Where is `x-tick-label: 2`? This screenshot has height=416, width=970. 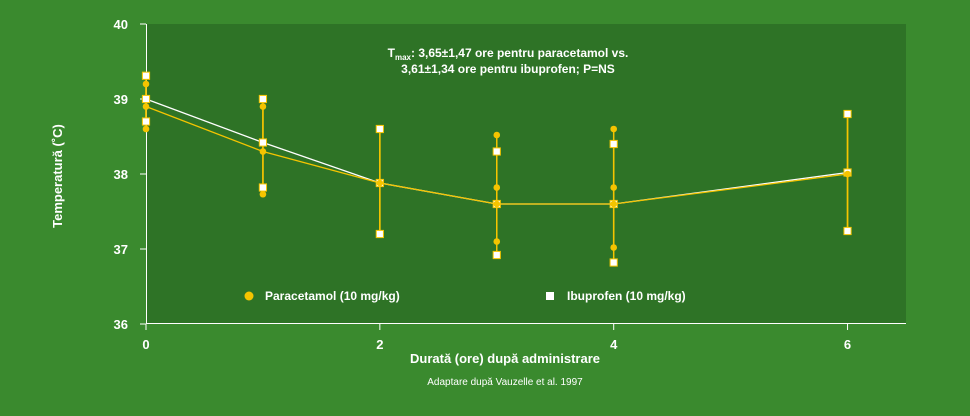 x-tick-label: 2 is located at coordinates (379, 344).